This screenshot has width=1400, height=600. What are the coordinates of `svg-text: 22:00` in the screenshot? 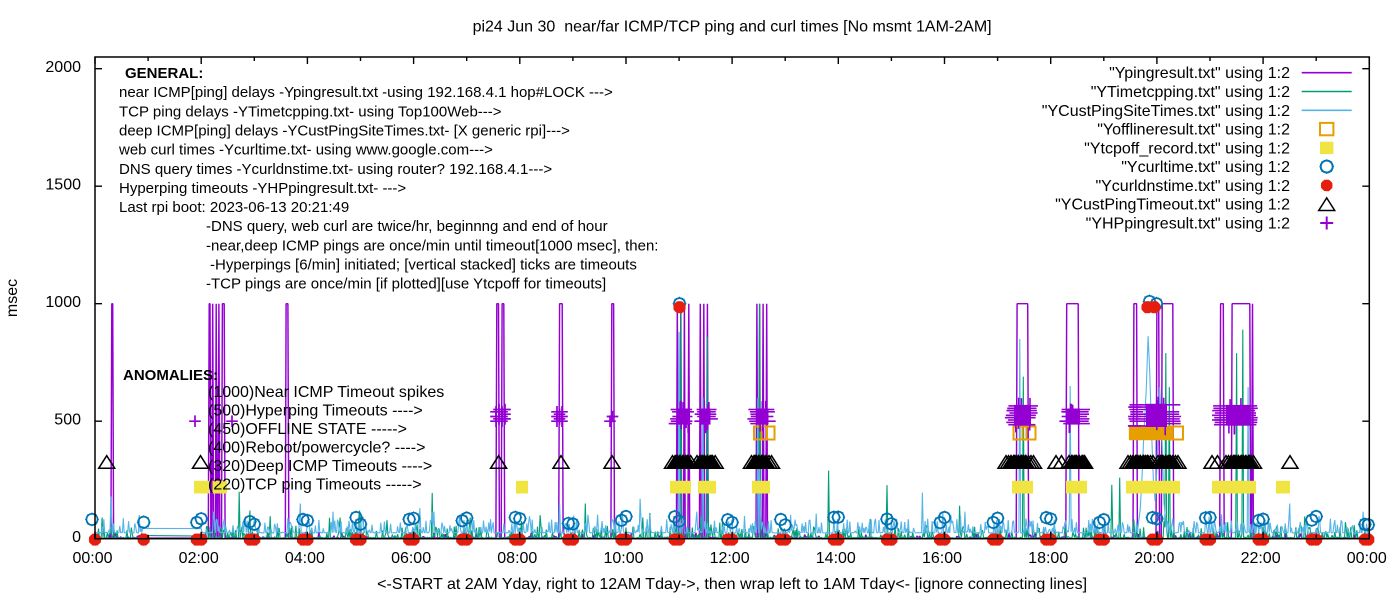 It's located at (1261, 558).